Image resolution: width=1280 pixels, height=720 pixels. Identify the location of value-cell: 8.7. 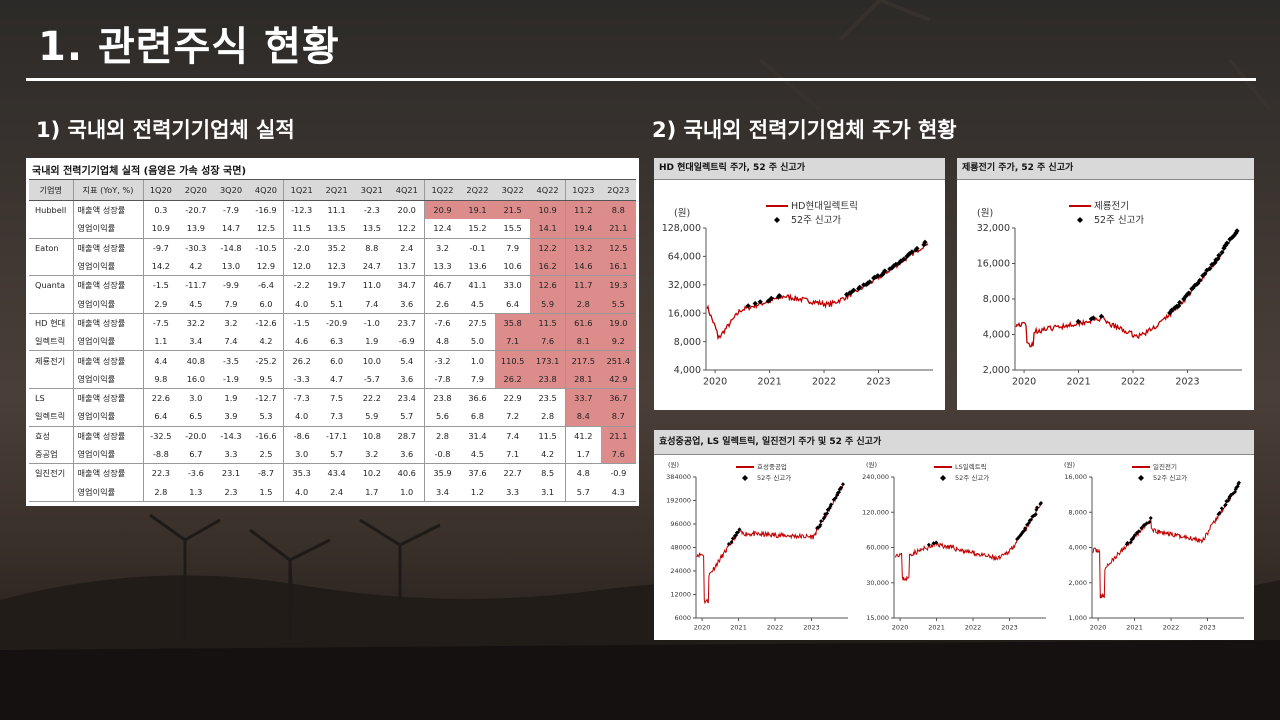
(618, 417).